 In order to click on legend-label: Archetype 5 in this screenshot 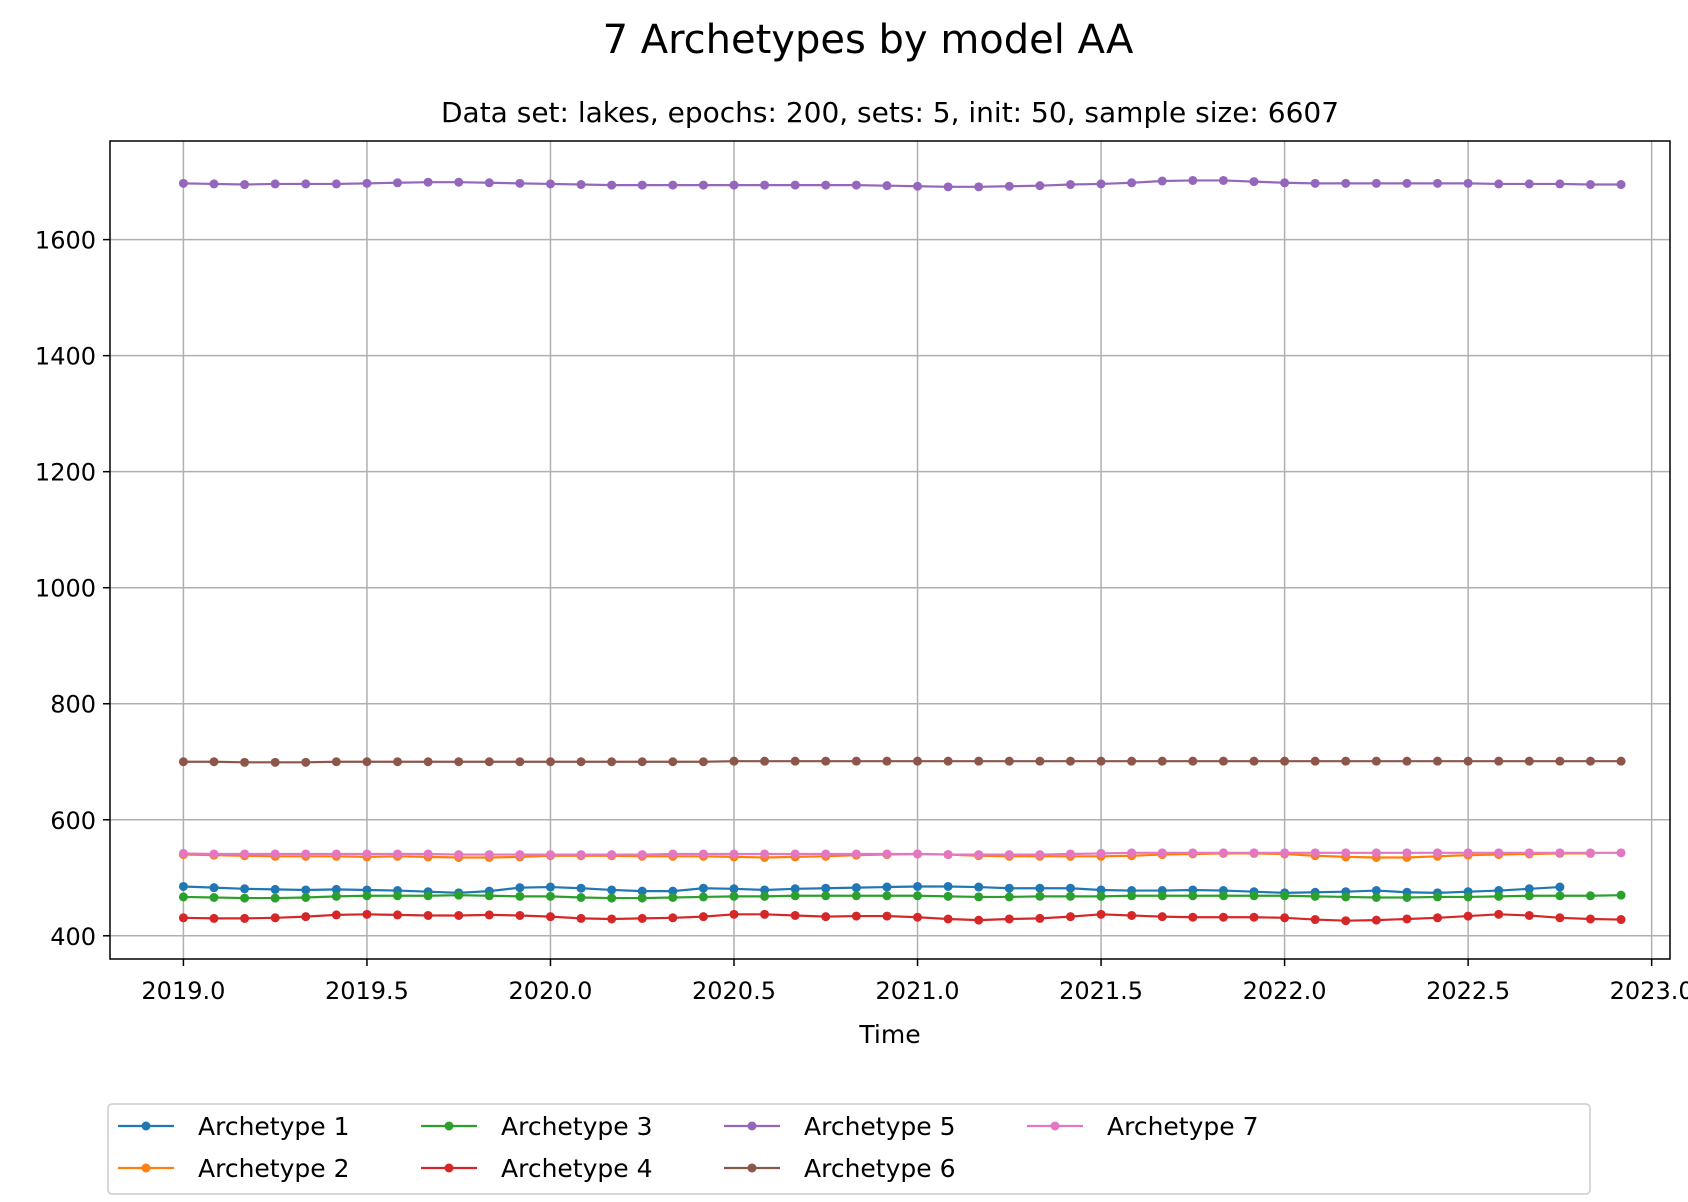, I will do `click(880, 1126)`.